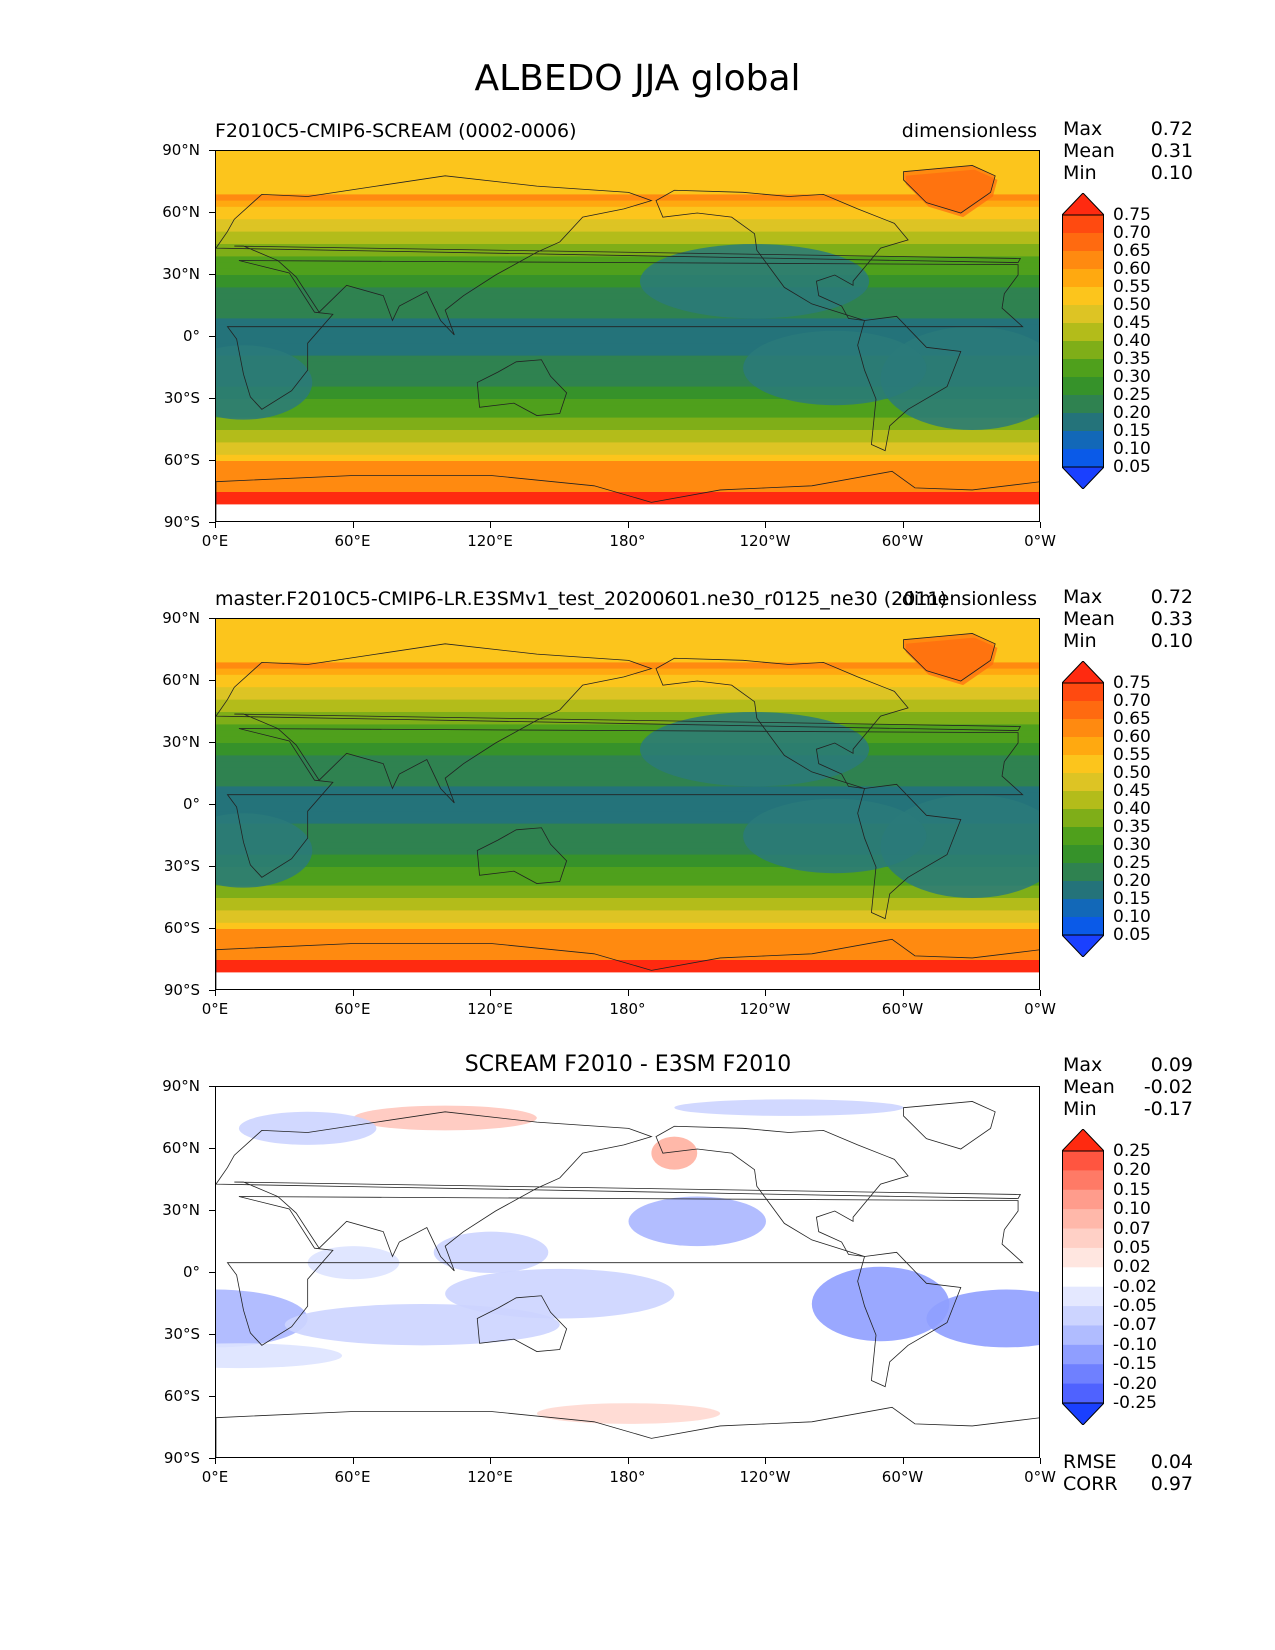 This screenshot has height=1650, width=1275. I want to click on colorbar-tick-label: -0.10, so click(1135, 1344).